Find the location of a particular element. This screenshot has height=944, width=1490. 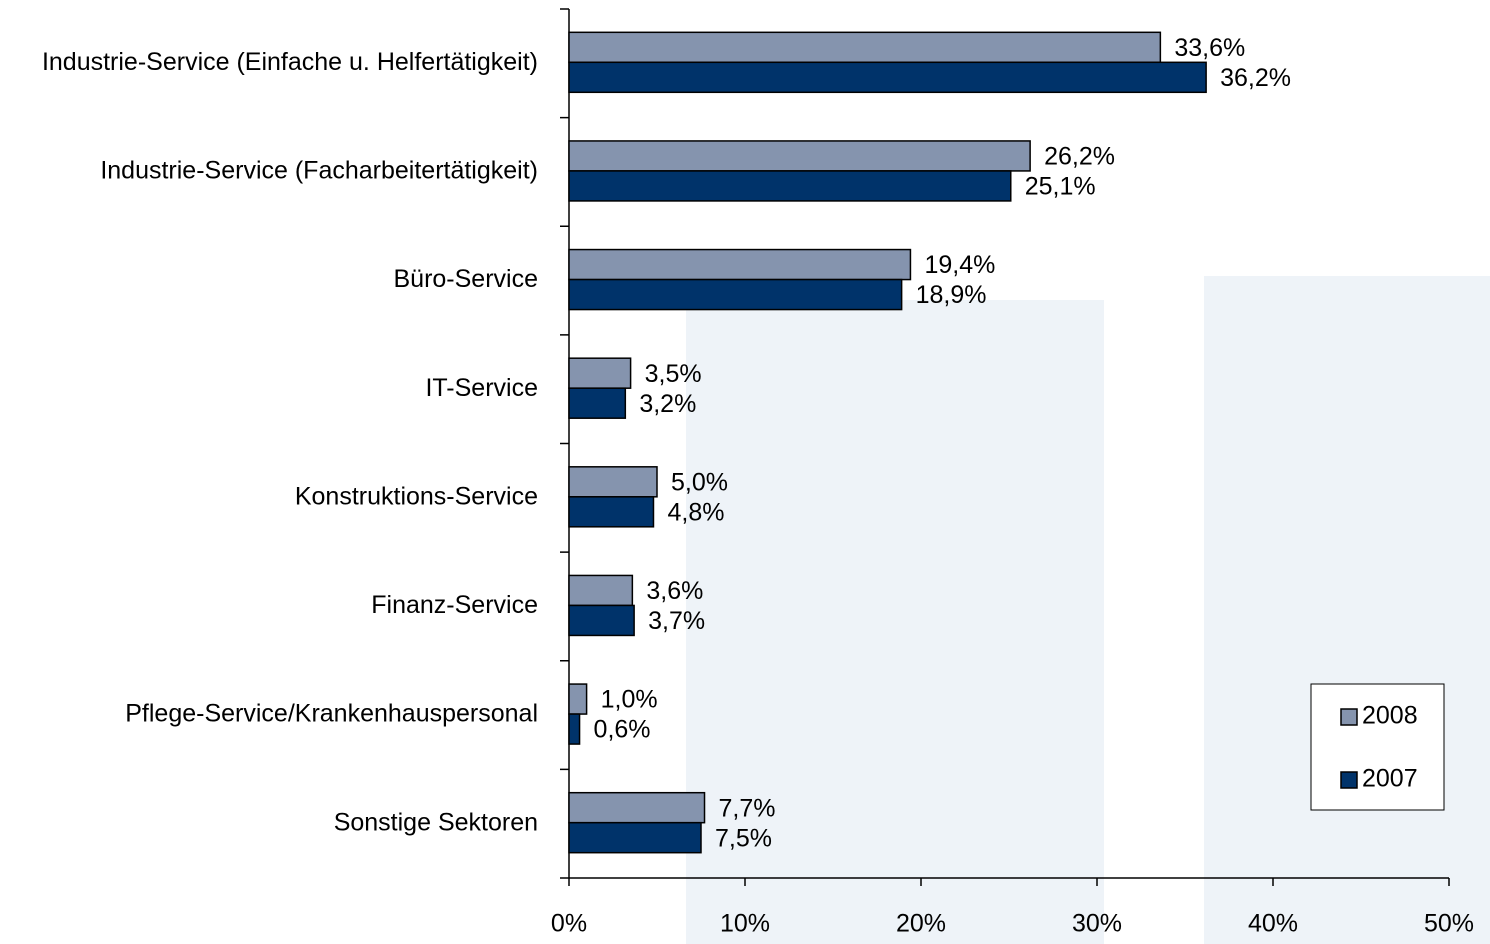

x-tick-label: 30% is located at coordinates (1097, 924).